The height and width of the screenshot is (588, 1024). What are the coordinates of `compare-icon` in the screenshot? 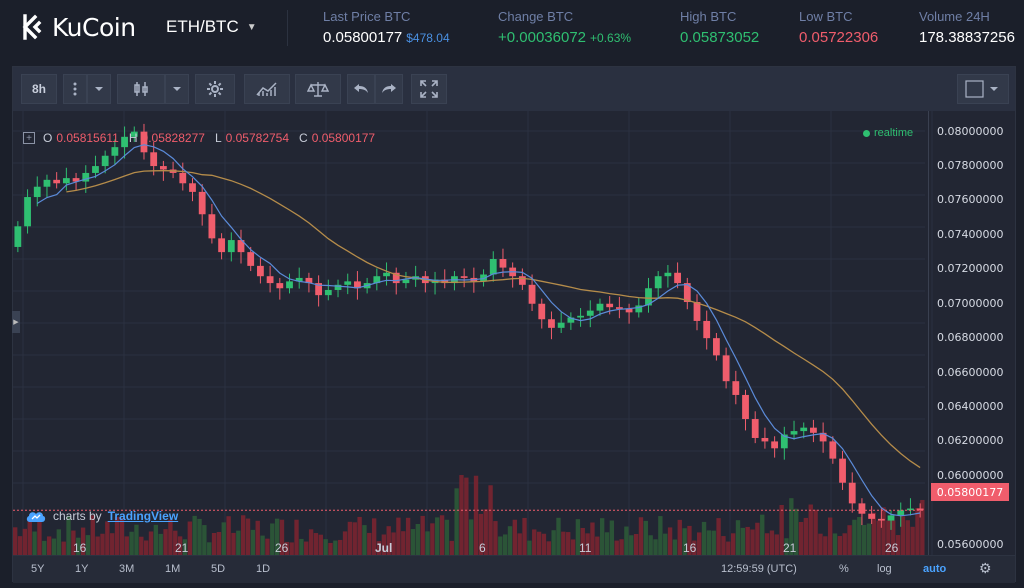 It's located at (318, 89).